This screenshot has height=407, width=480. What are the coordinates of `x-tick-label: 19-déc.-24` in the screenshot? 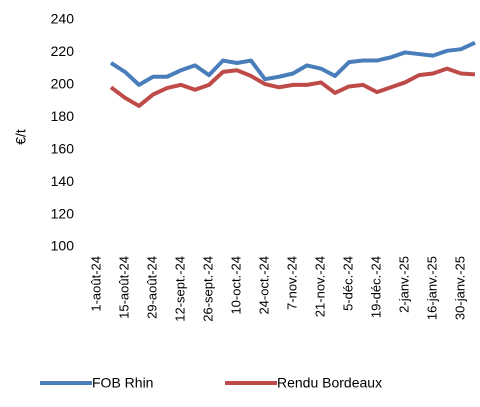 It's located at (375, 287).